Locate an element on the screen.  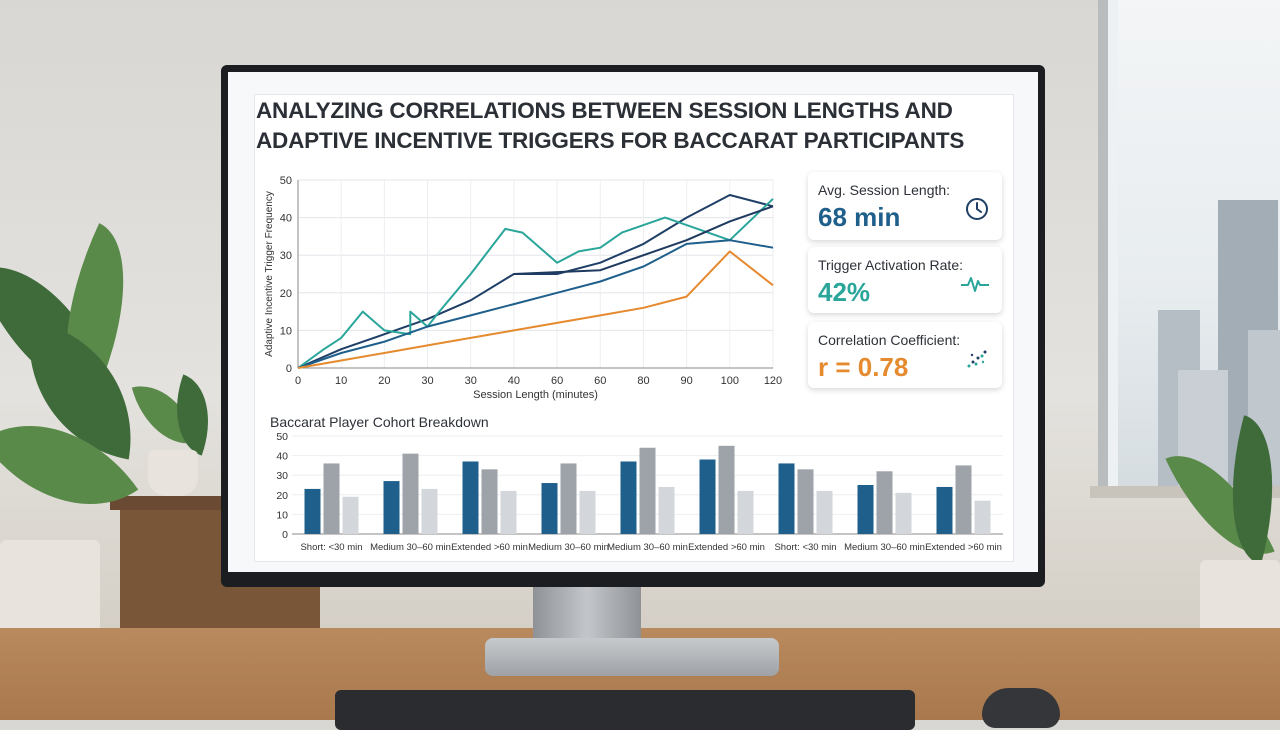
kpi-value: 42% is located at coordinates (844, 292).